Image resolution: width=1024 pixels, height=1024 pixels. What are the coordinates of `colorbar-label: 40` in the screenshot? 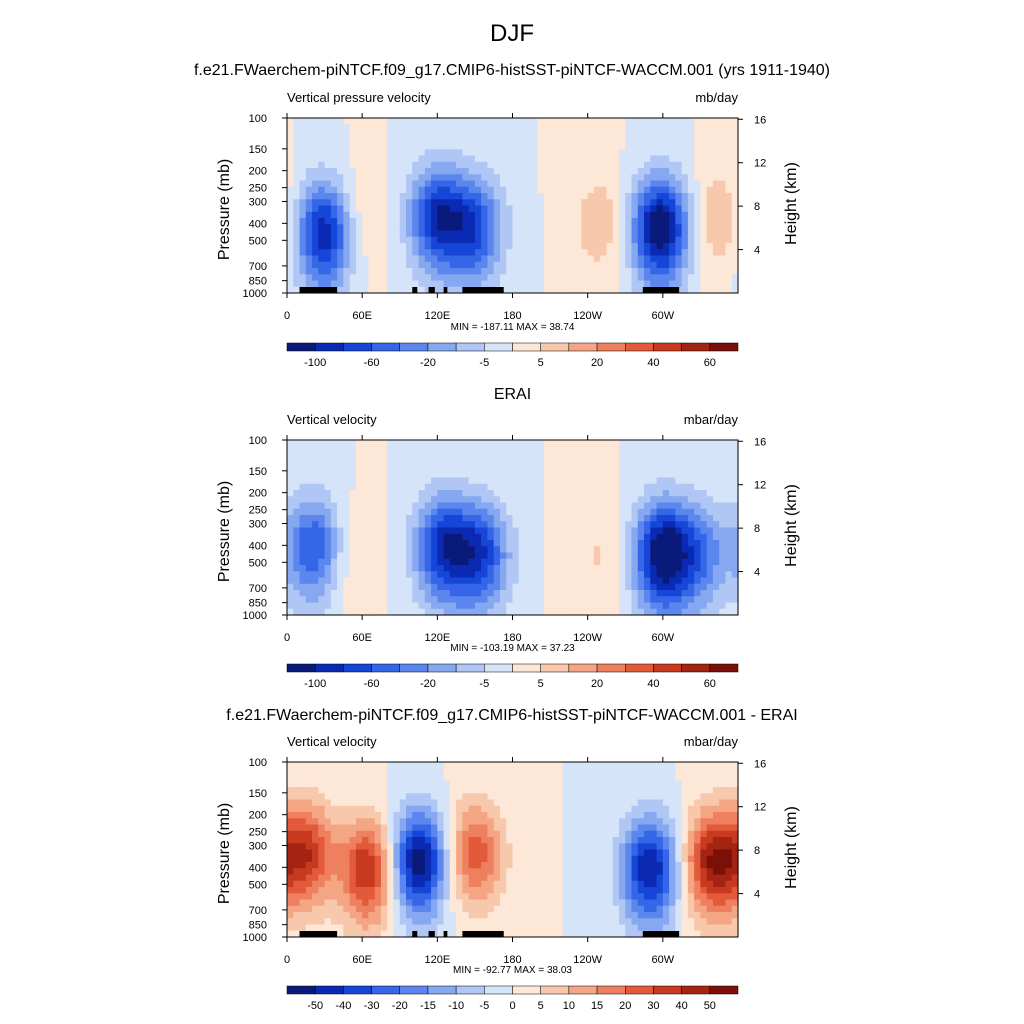 It's located at (653, 363).